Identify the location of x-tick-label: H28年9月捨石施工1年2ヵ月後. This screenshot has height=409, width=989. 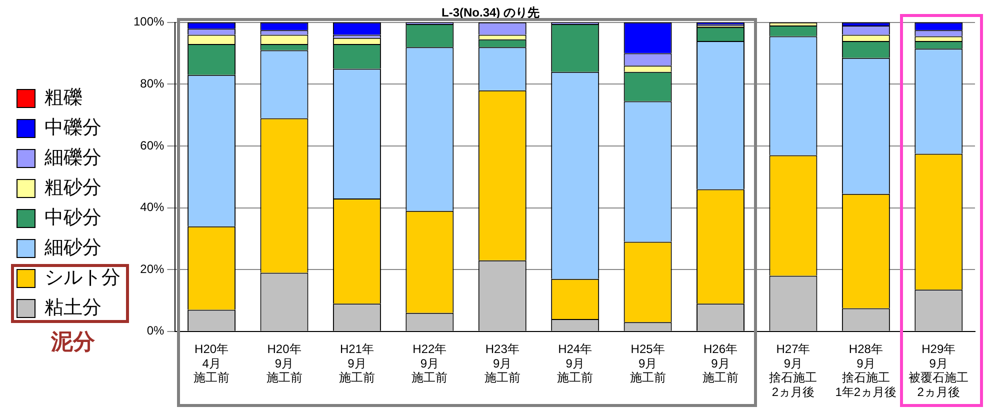
(866, 371).